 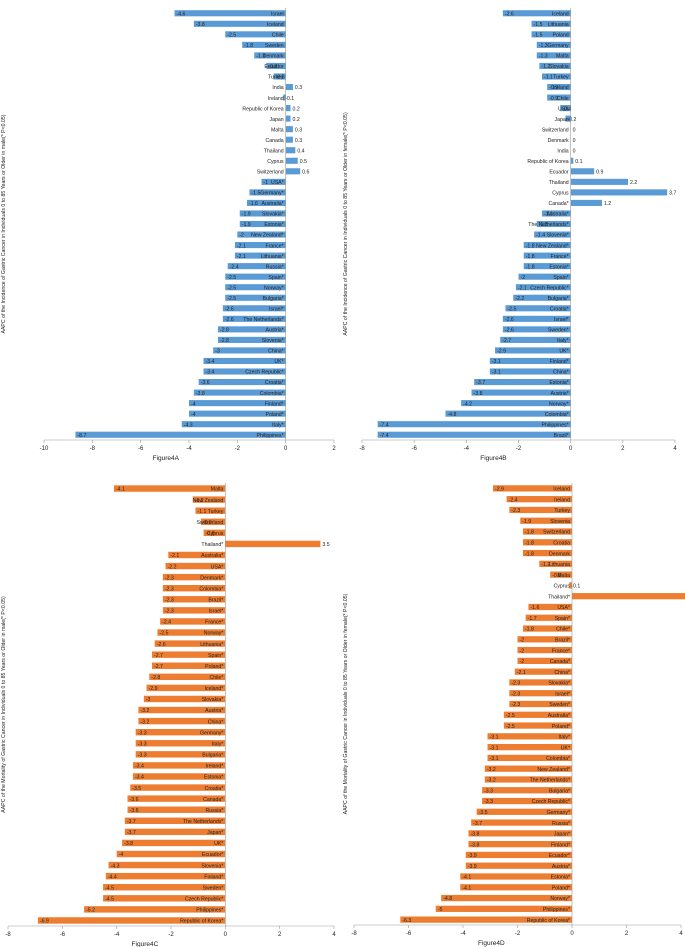 What do you see at coordinates (139, 767) in the screenshot?
I see `fig2-value-label-25: -3.4` at bounding box center [139, 767].